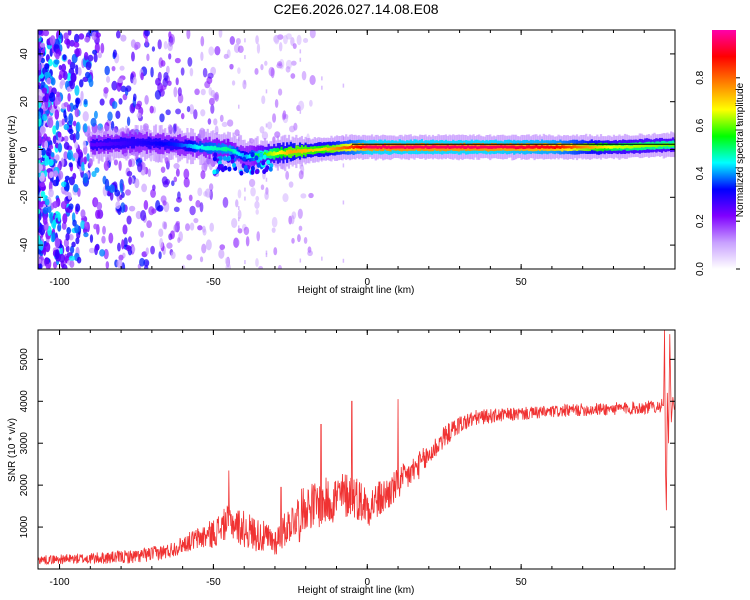 The image size is (750, 600). I want to click on snr-ytick-label: 1000, so click(24, 527).